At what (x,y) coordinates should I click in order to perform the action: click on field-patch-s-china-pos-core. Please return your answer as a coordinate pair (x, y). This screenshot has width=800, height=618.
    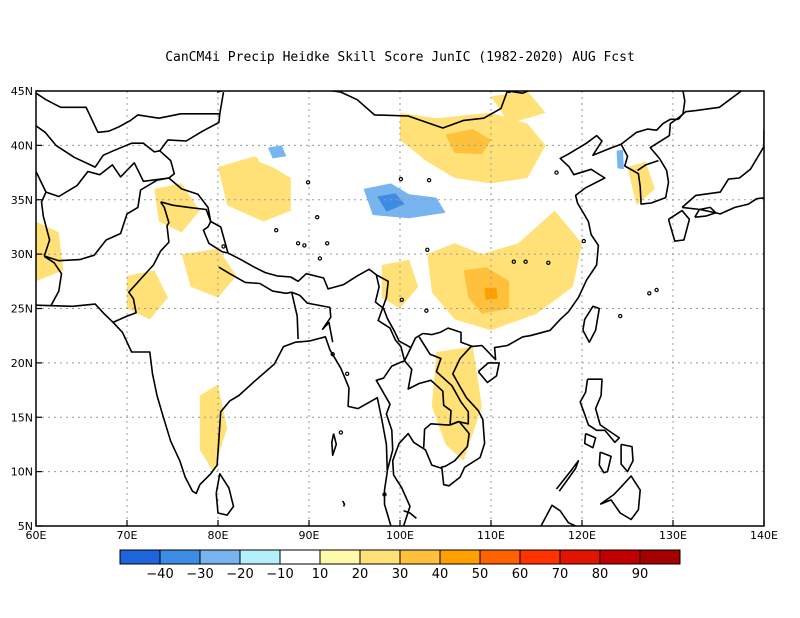
    Looking at the image, I should click on (491, 293).